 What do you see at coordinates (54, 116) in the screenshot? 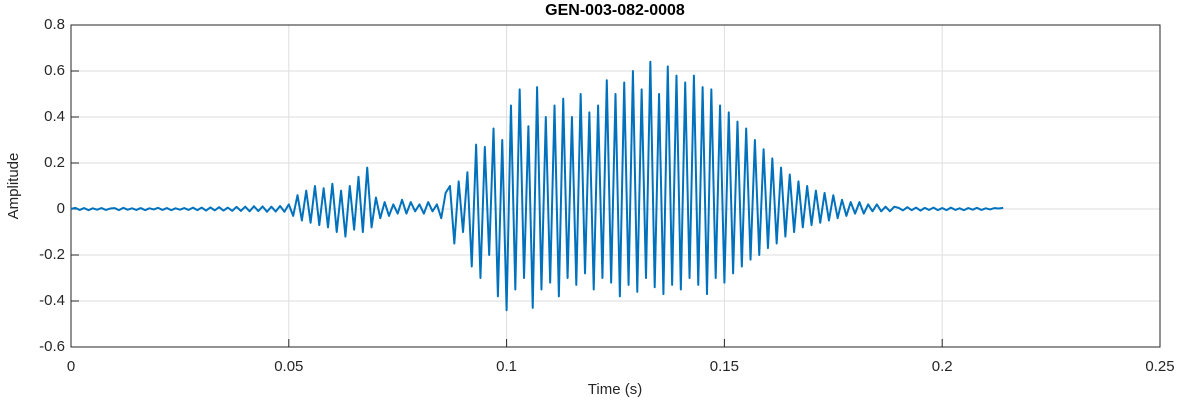
I see `y-tick-label: 0.4` at bounding box center [54, 116].